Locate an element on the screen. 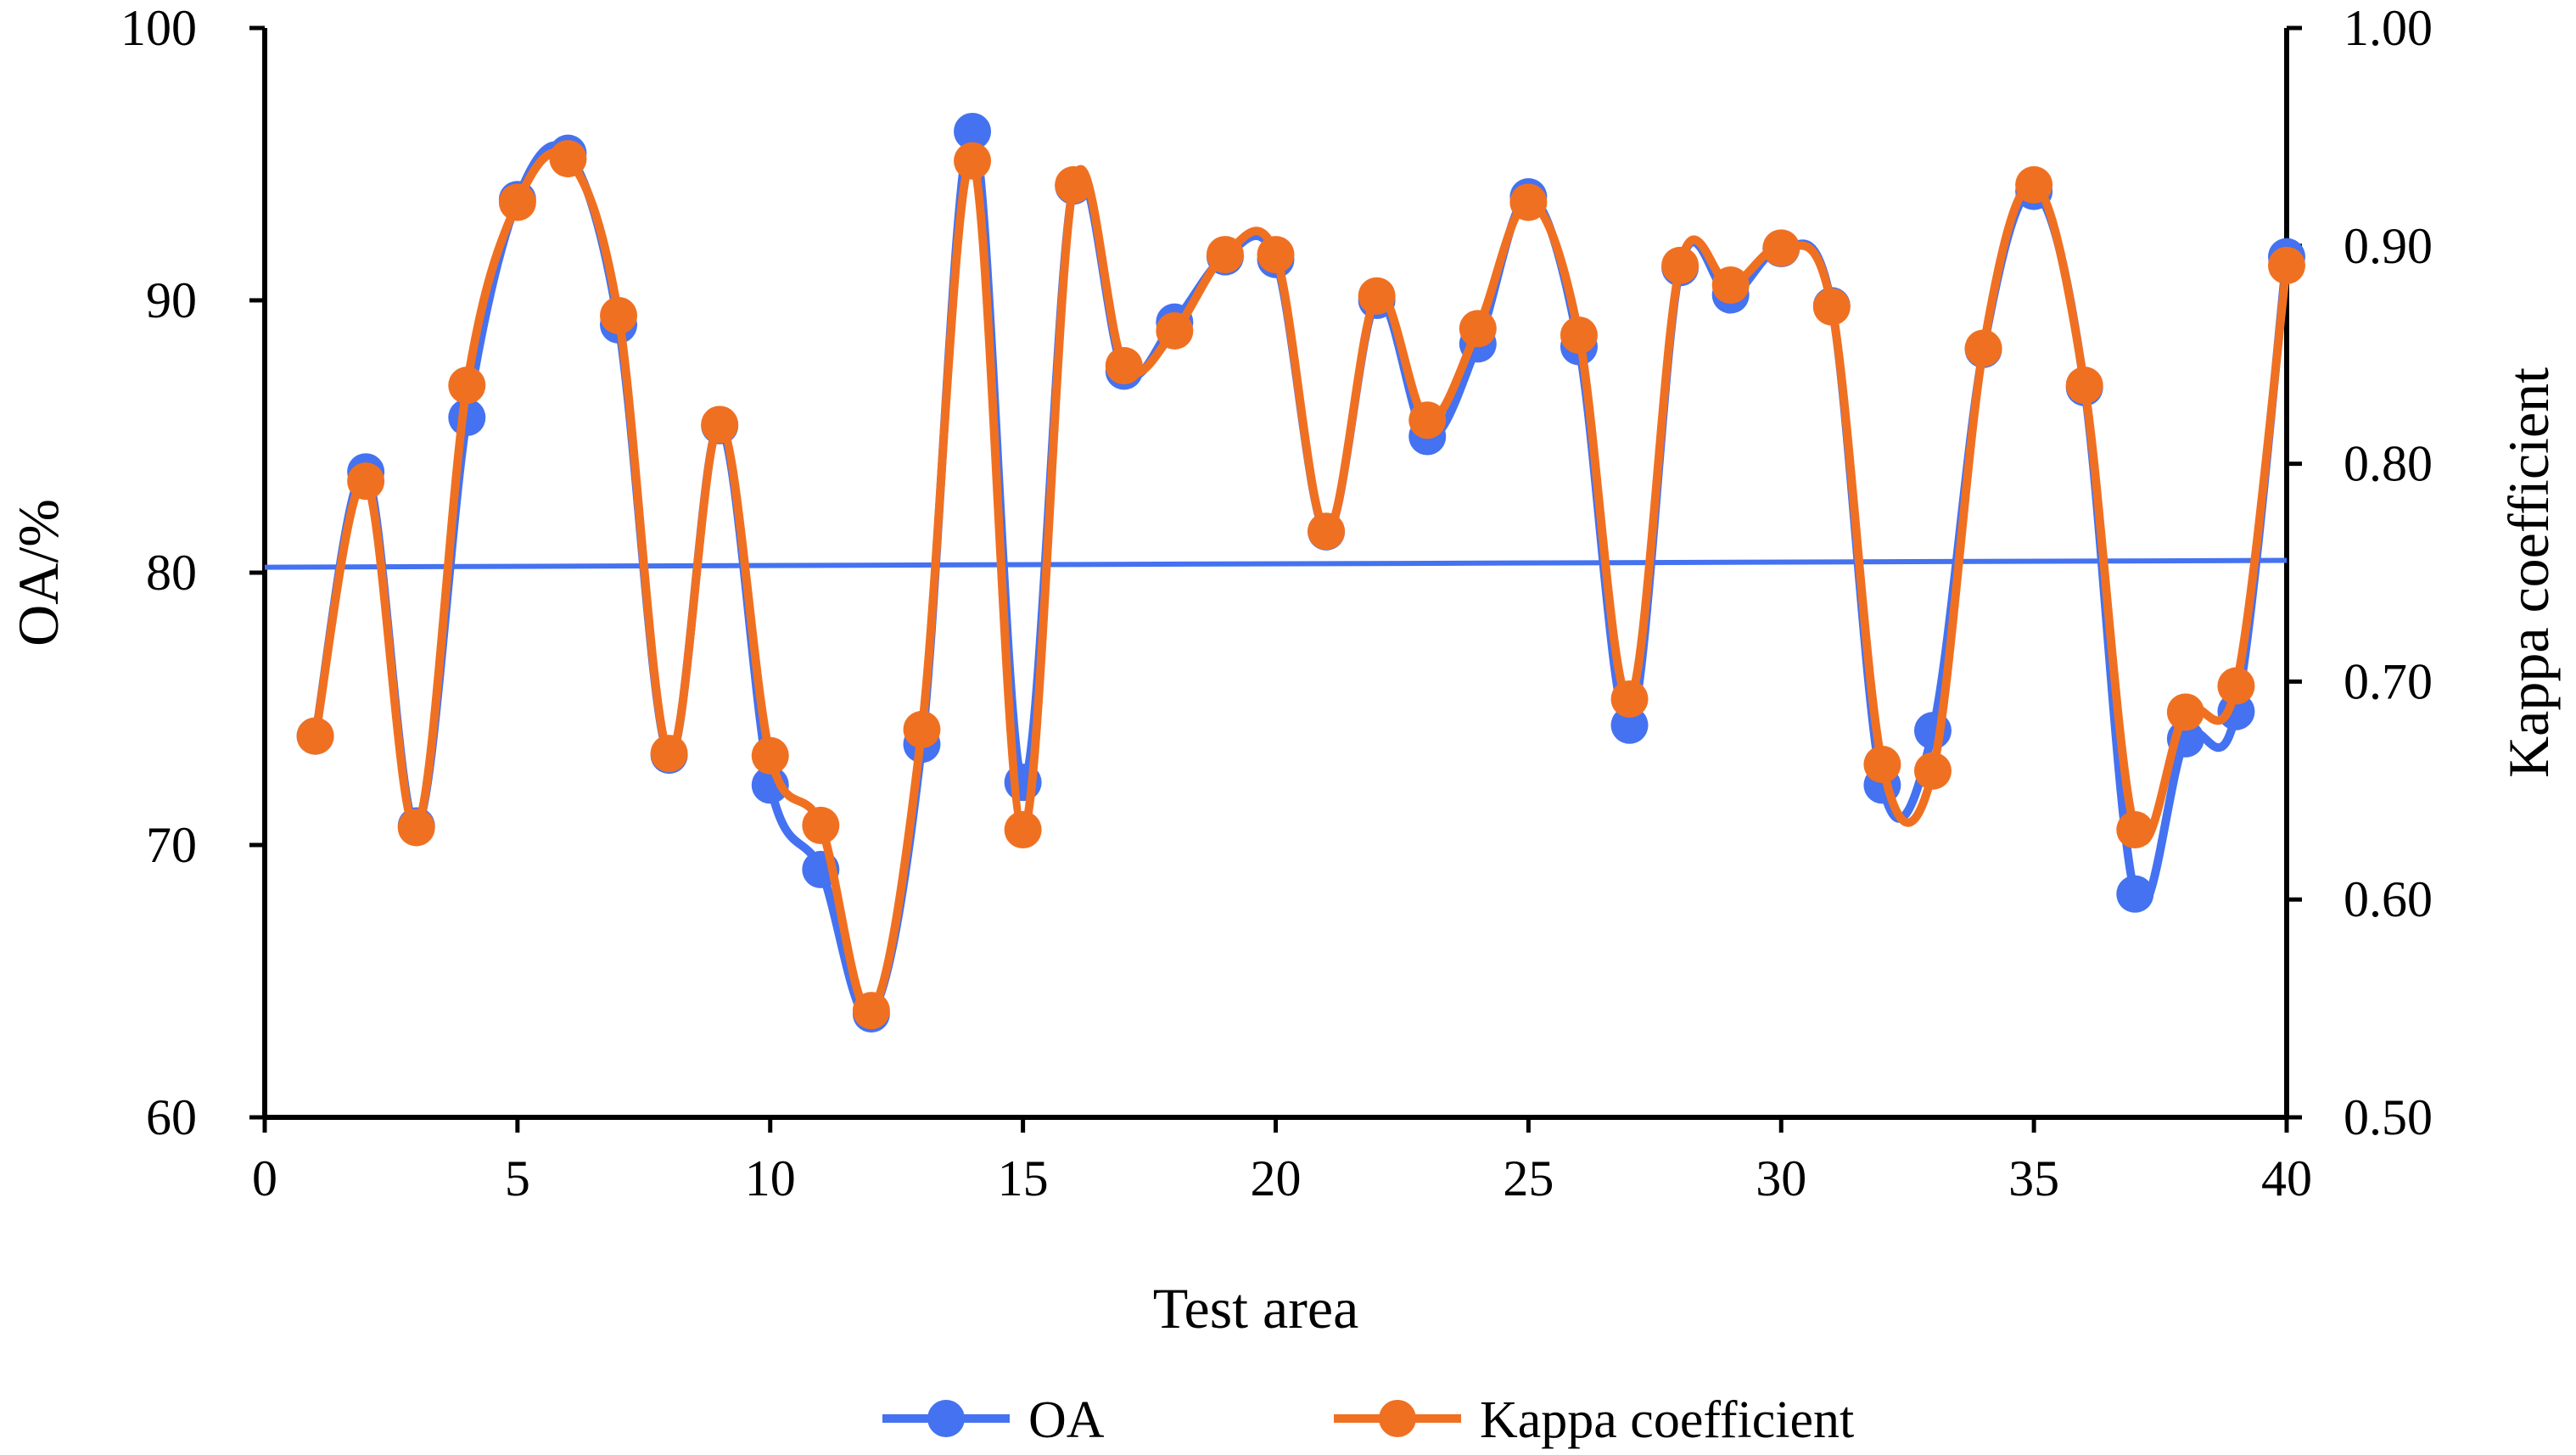 The image size is (2576, 1455). legend: OA Kappa coefficient is located at coordinates (1368, 1420).